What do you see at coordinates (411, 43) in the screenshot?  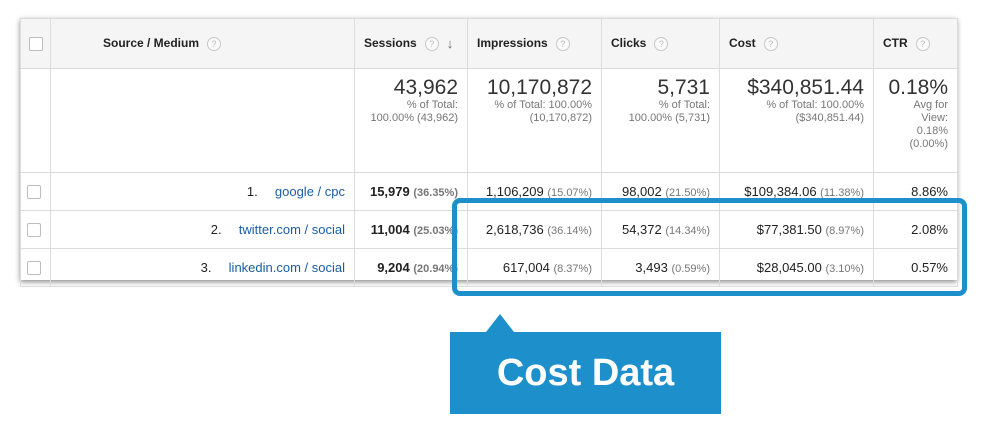 I see `header-sessions: Sessions? ↓` at bounding box center [411, 43].